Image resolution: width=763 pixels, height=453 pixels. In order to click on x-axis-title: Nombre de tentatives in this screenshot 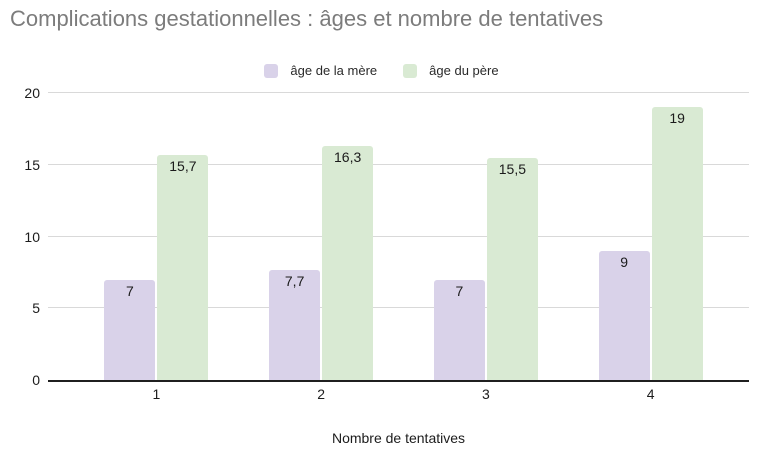, I will do `click(398, 438)`.